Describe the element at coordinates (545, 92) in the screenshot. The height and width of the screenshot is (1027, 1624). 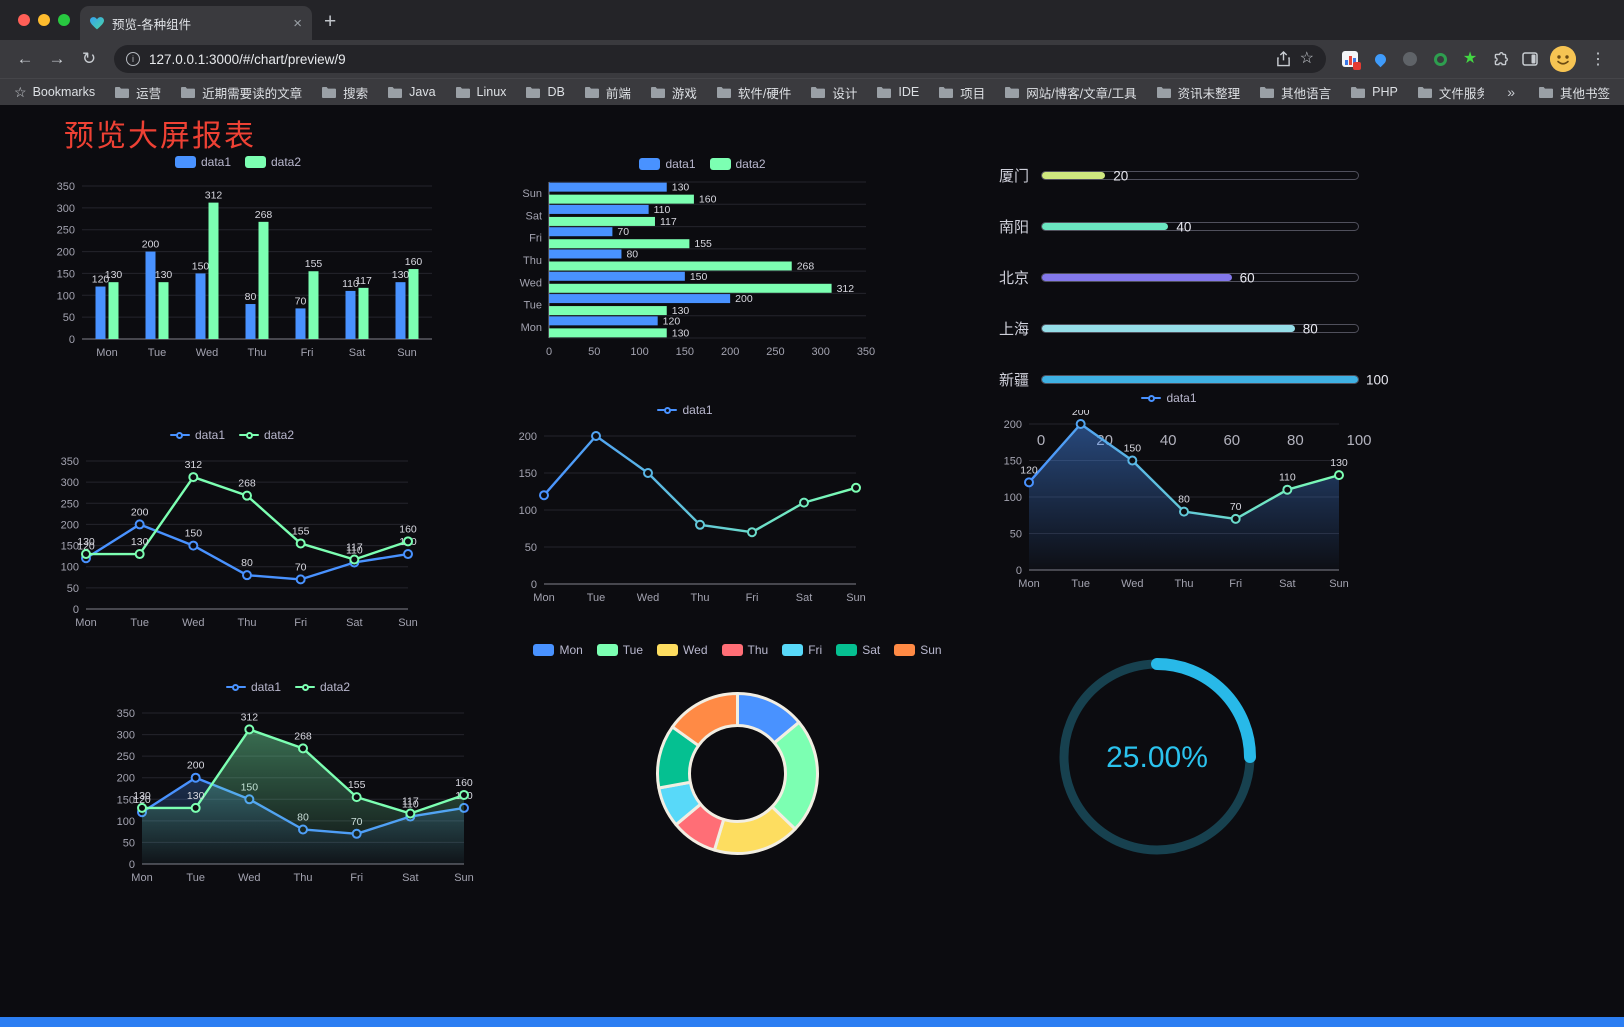
I see `bookmark-folder: DB` at that location.